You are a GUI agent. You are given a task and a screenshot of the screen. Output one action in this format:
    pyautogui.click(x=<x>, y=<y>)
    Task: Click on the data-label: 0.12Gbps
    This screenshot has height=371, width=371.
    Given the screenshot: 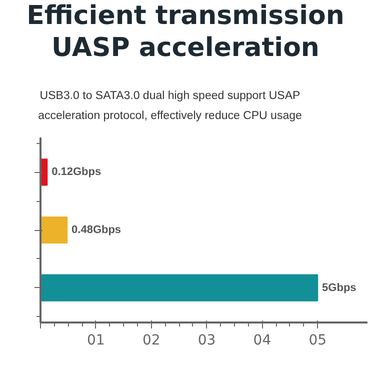 What is the action you would take?
    pyautogui.click(x=77, y=172)
    